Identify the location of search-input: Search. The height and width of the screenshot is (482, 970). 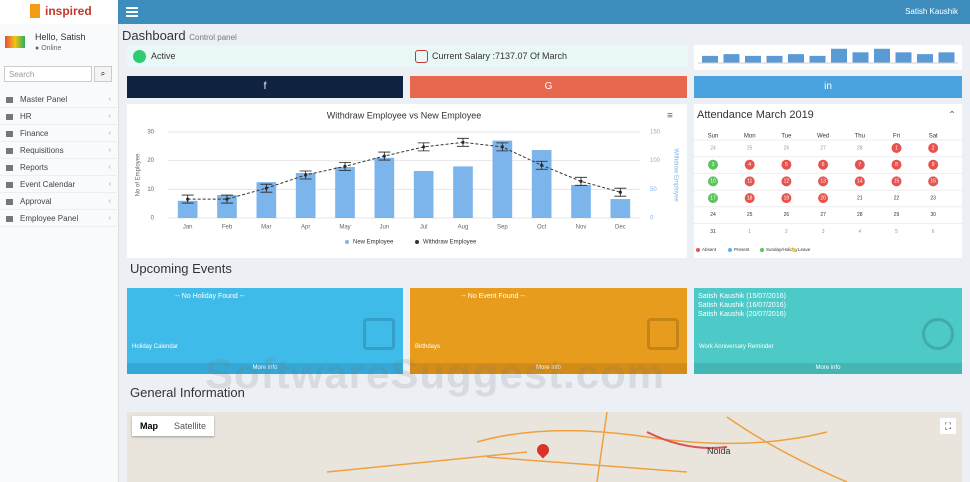
(48, 74).